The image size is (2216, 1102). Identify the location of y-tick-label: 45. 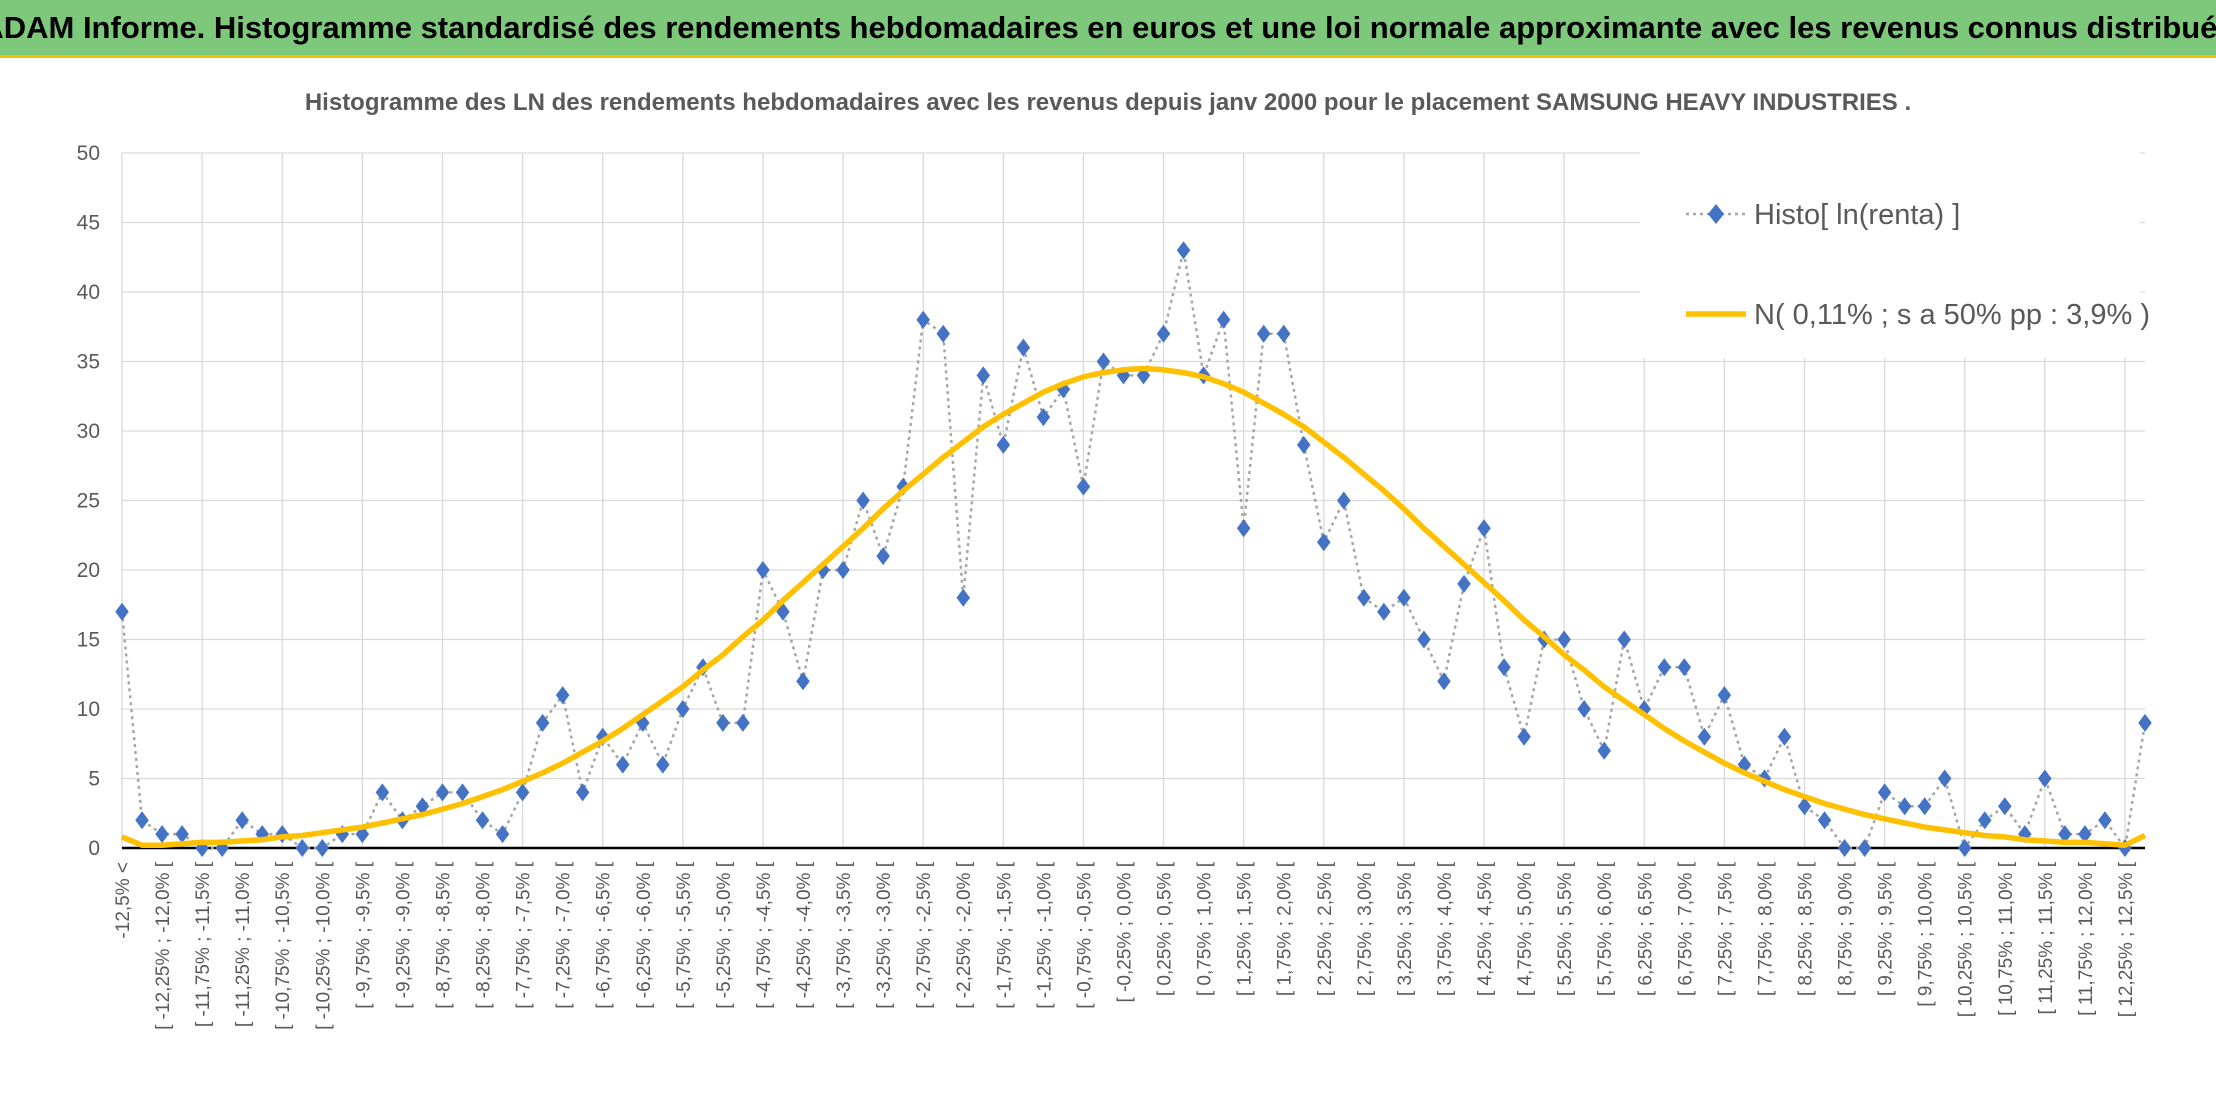
(88, 223).